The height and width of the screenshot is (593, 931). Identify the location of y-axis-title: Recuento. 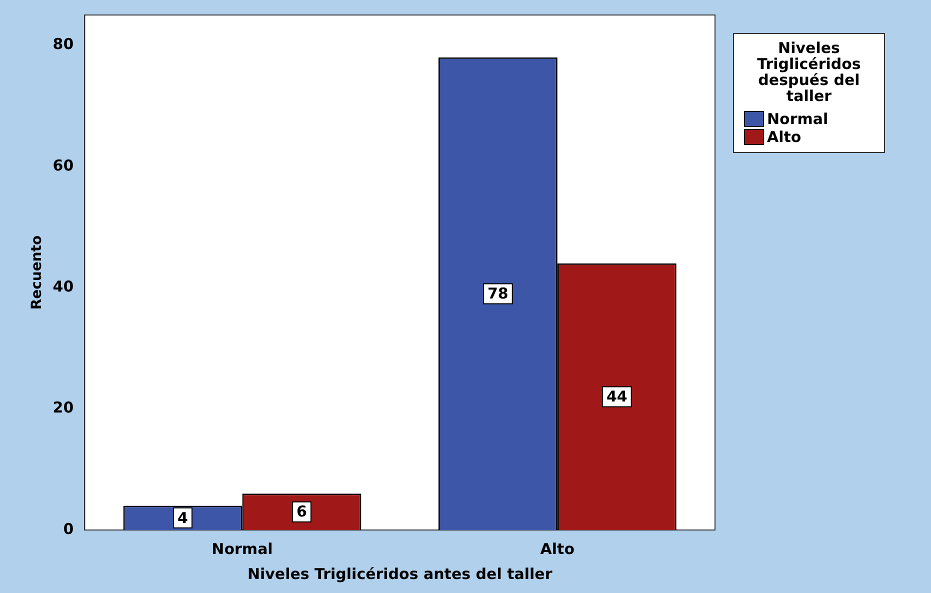
(37, 272).